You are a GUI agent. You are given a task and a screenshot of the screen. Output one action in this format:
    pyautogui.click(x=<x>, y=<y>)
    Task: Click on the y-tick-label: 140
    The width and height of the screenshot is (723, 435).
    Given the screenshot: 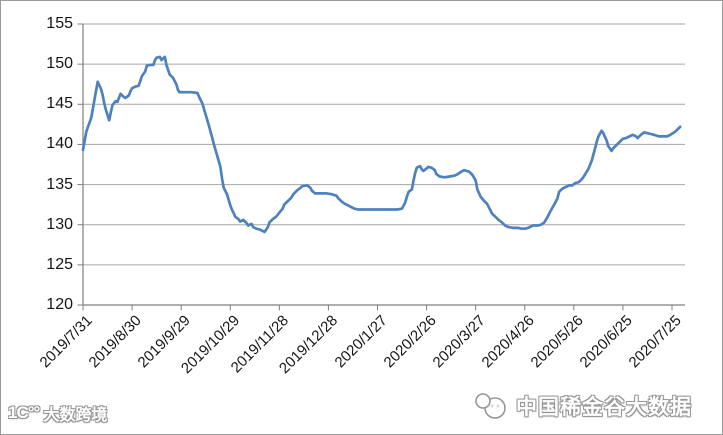 What is the action you would take?
    pyautogui.click(x=59, y=144)
    